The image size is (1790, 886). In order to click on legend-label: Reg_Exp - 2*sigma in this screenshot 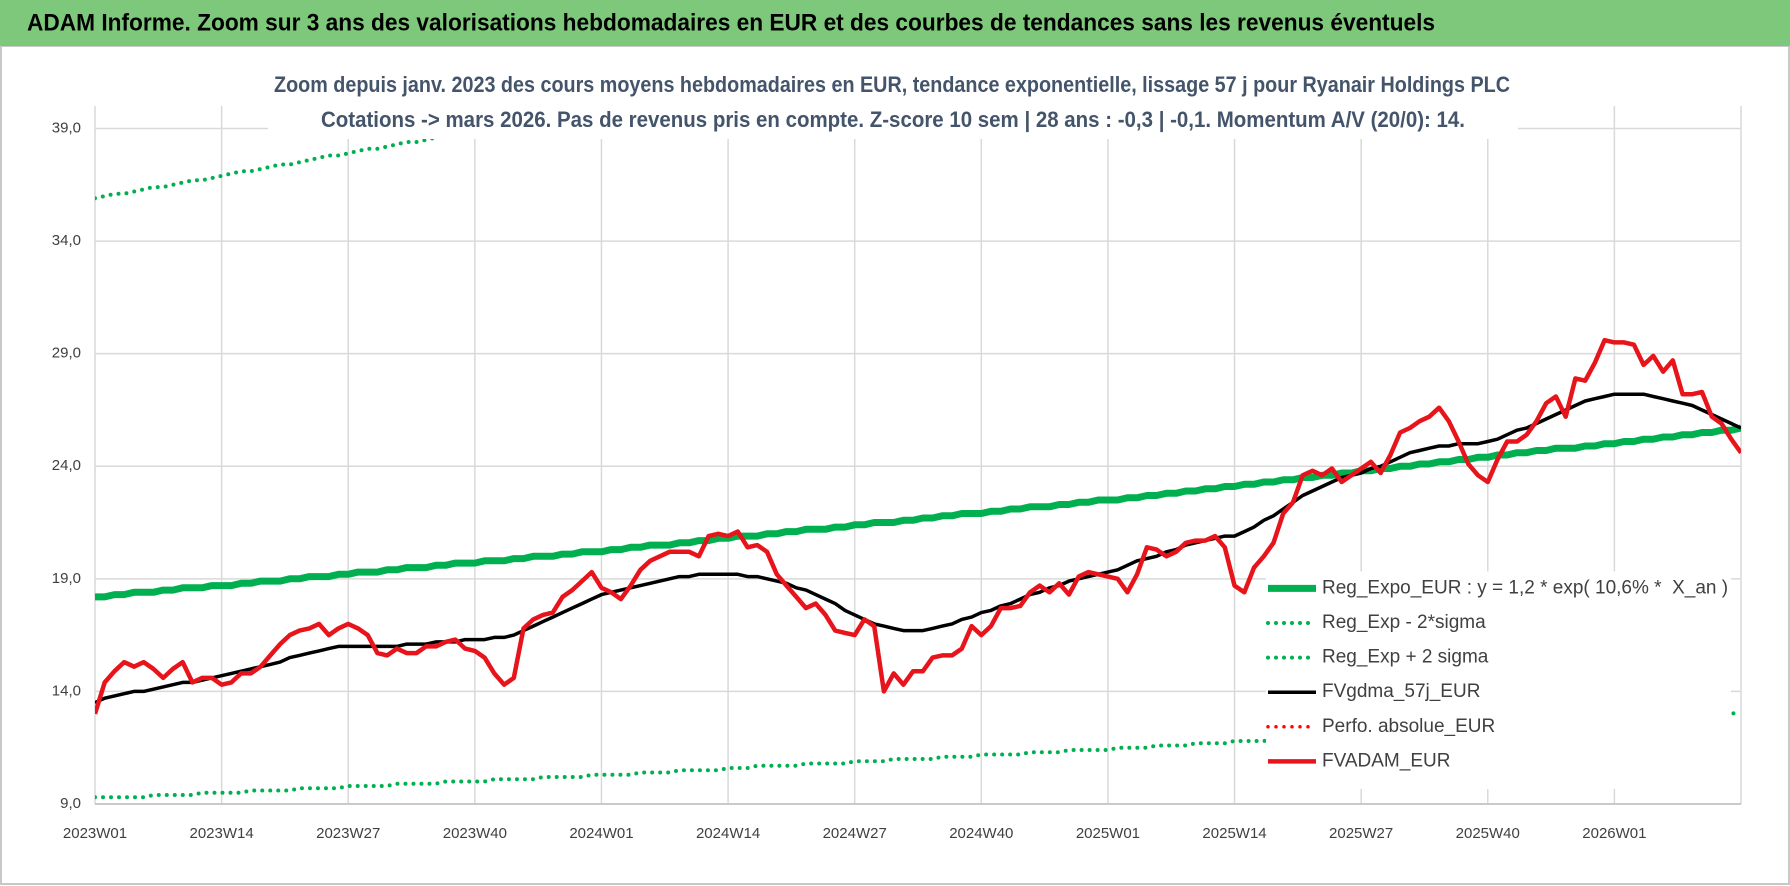, I will do `click(1404, 622)`.